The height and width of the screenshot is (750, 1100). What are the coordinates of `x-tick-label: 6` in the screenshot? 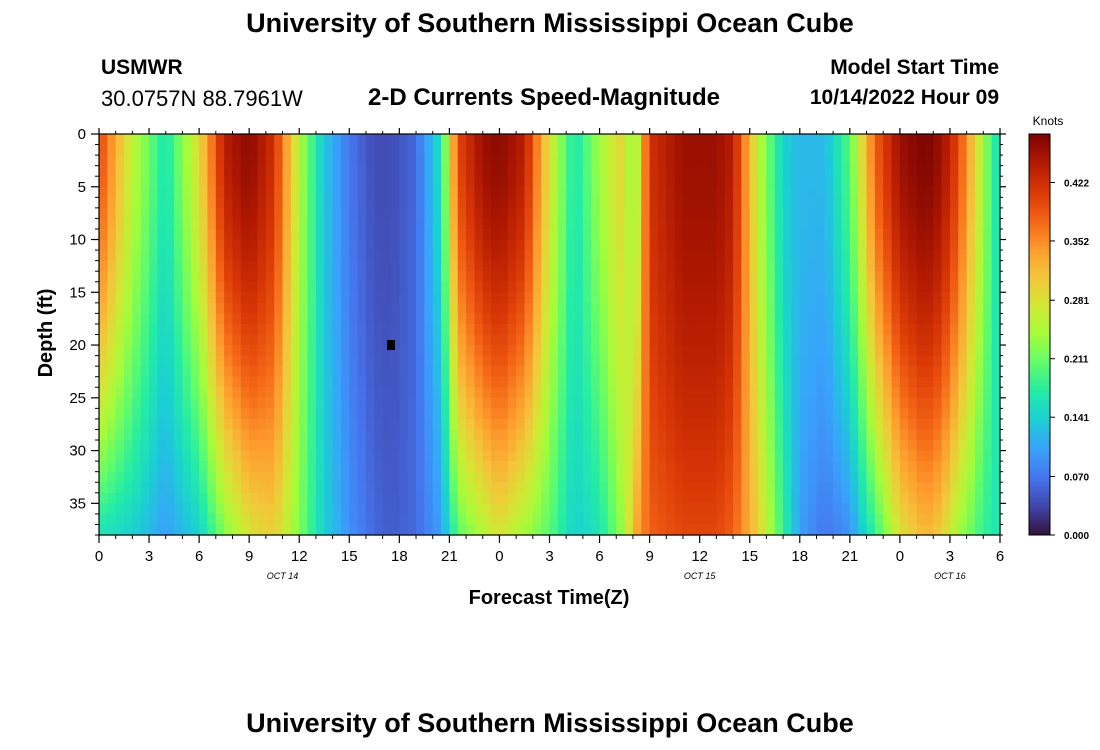 It's located at (599, 556).